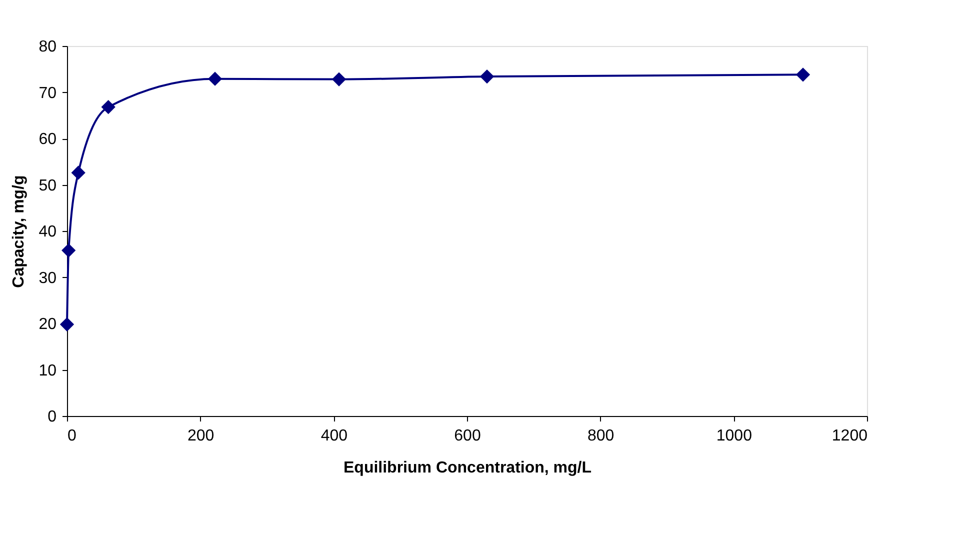 The image size is (961, 535). What do you see at coordinates (47, 371) in the screenshot?
I see `y-tick-label: 10` at bounding box center [47, 371].